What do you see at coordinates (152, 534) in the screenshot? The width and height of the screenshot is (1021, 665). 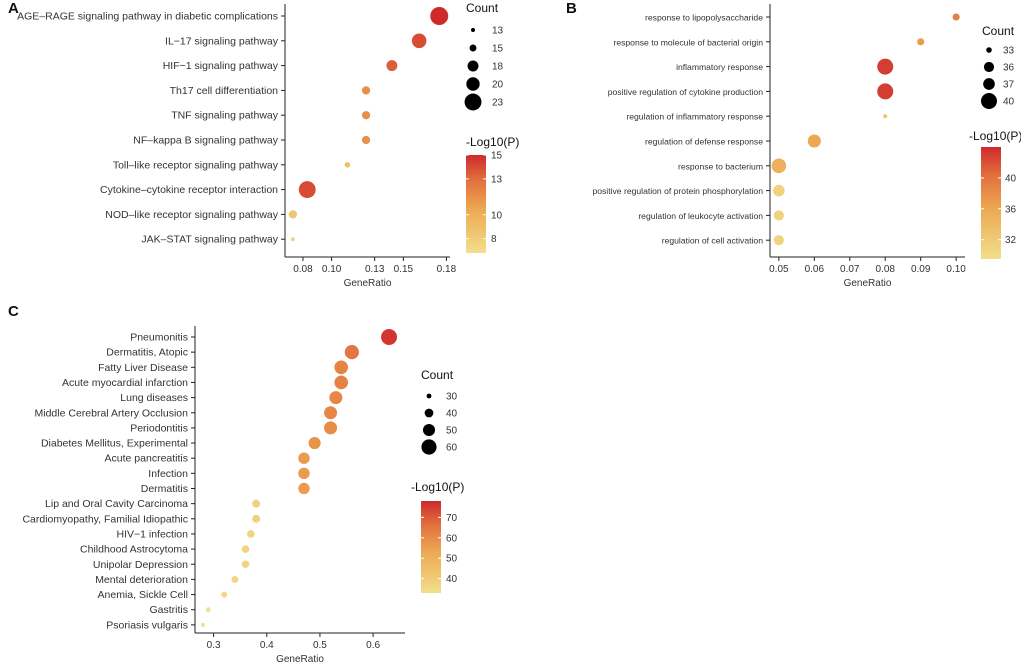 I see `category-label: HIV−1 infection` at bounding box center [152, 534].